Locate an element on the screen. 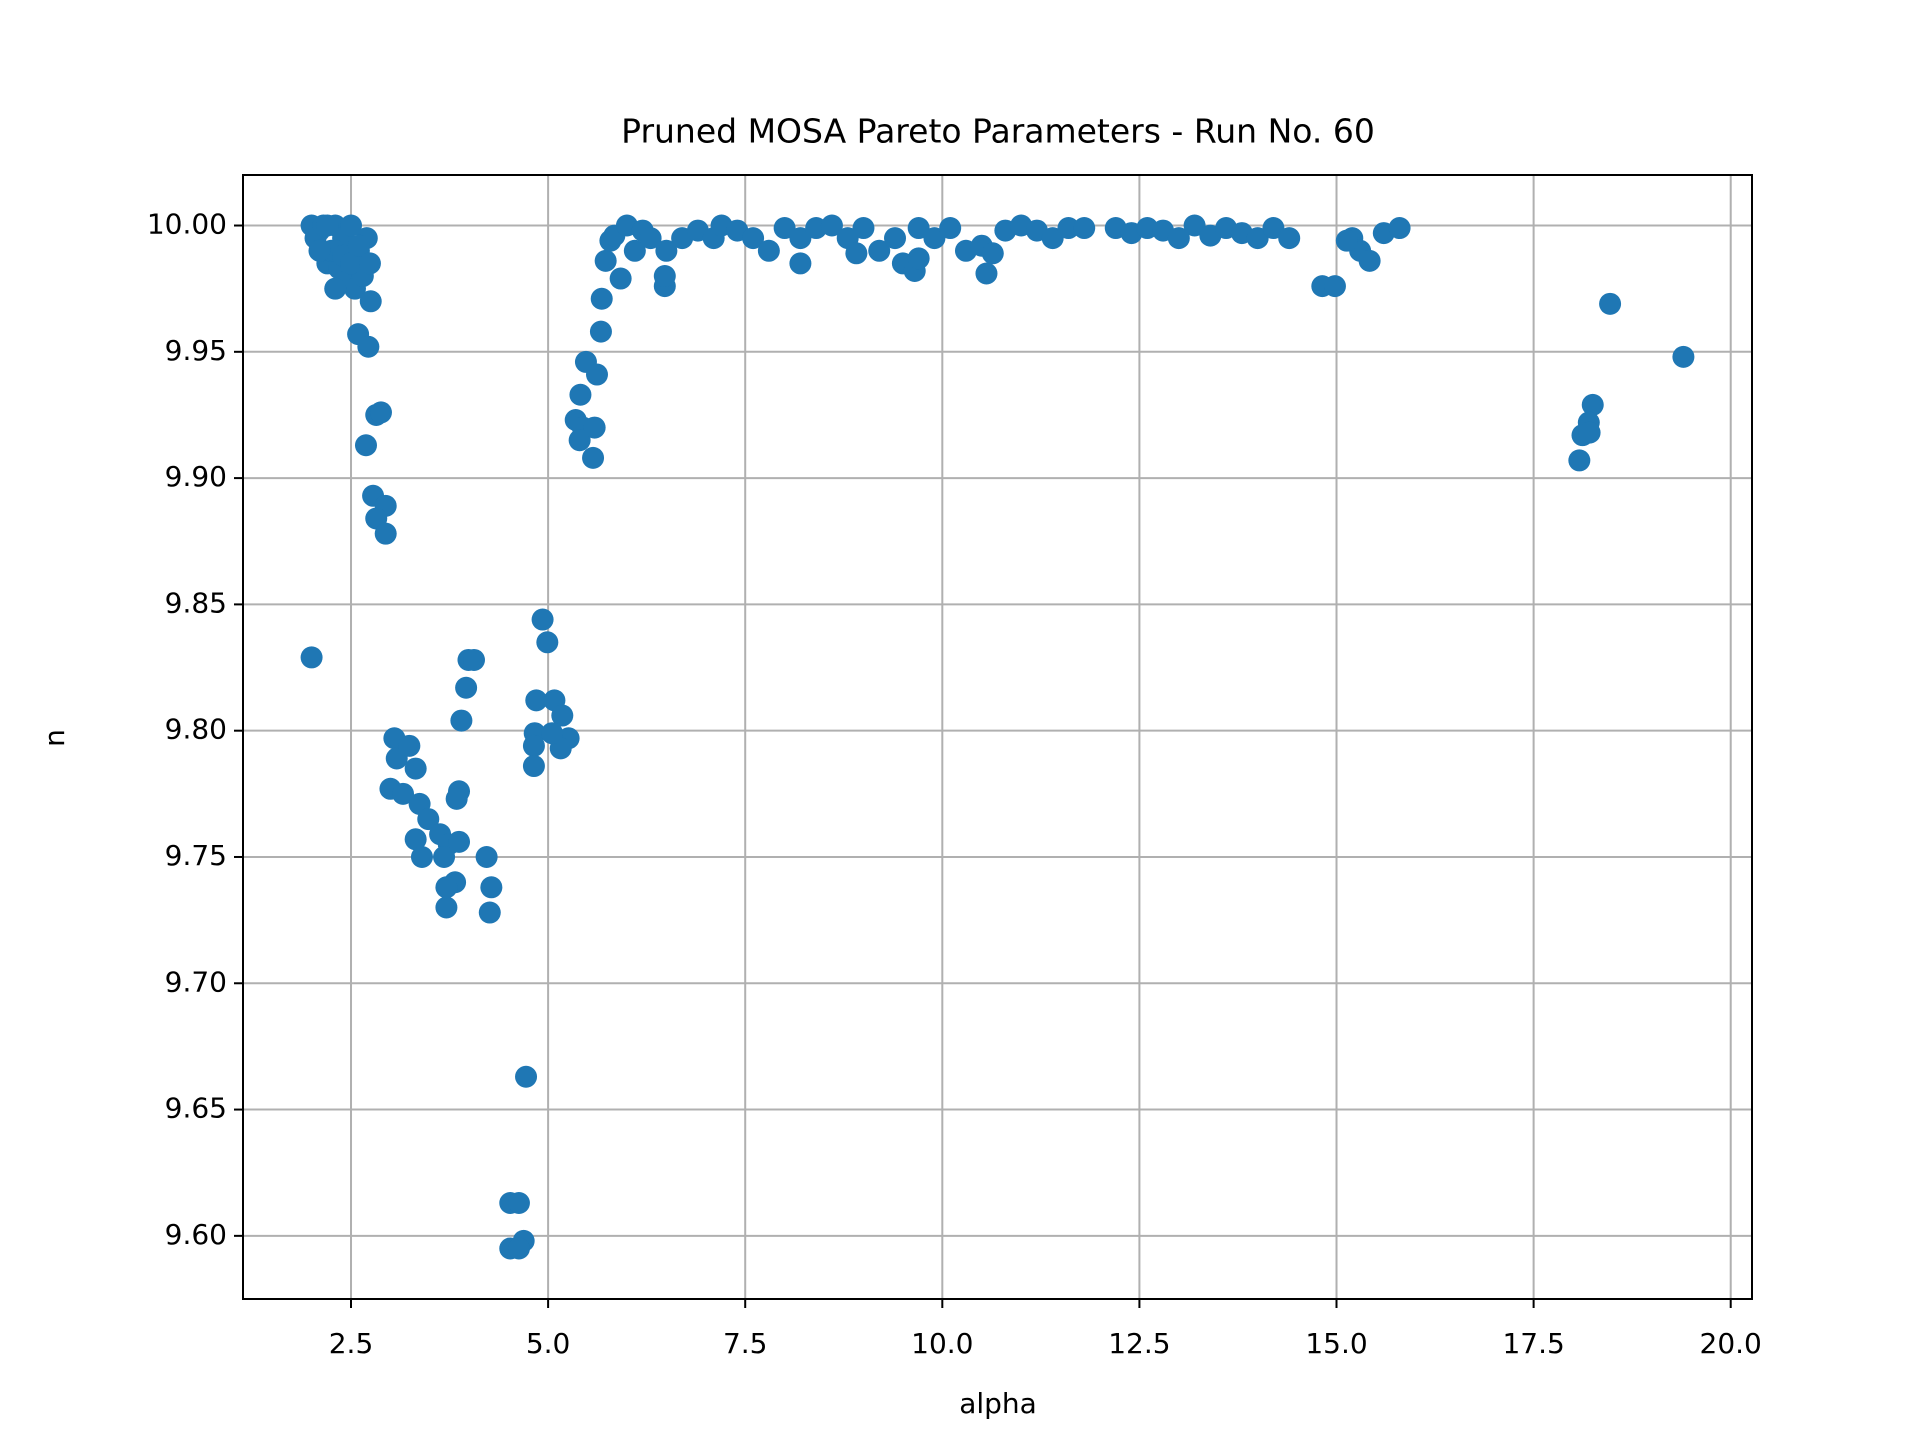 The height and width of the screenshot is (1440, 1920). y-tick-label: 9.85 is located at coordinates (196, 602).